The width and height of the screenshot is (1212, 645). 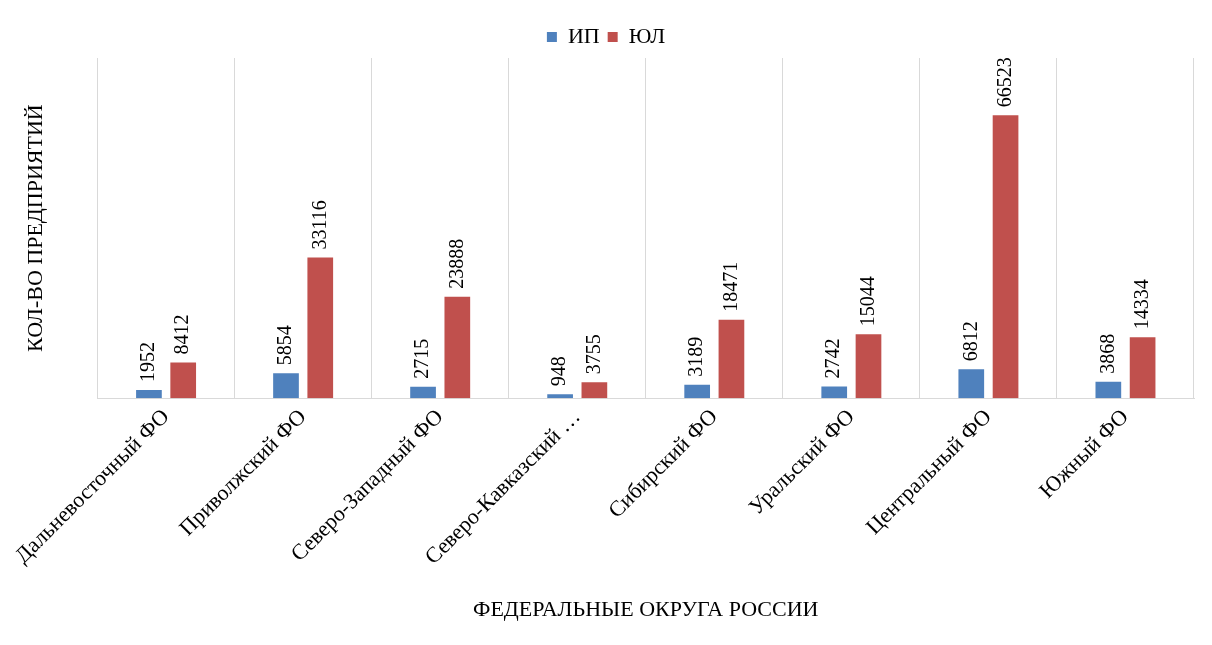 I want to click on x-axis-title: ФЕДЕРАЛЬНЫЕ ОКРУГА РОССИИ, so click(x=646, y=608).